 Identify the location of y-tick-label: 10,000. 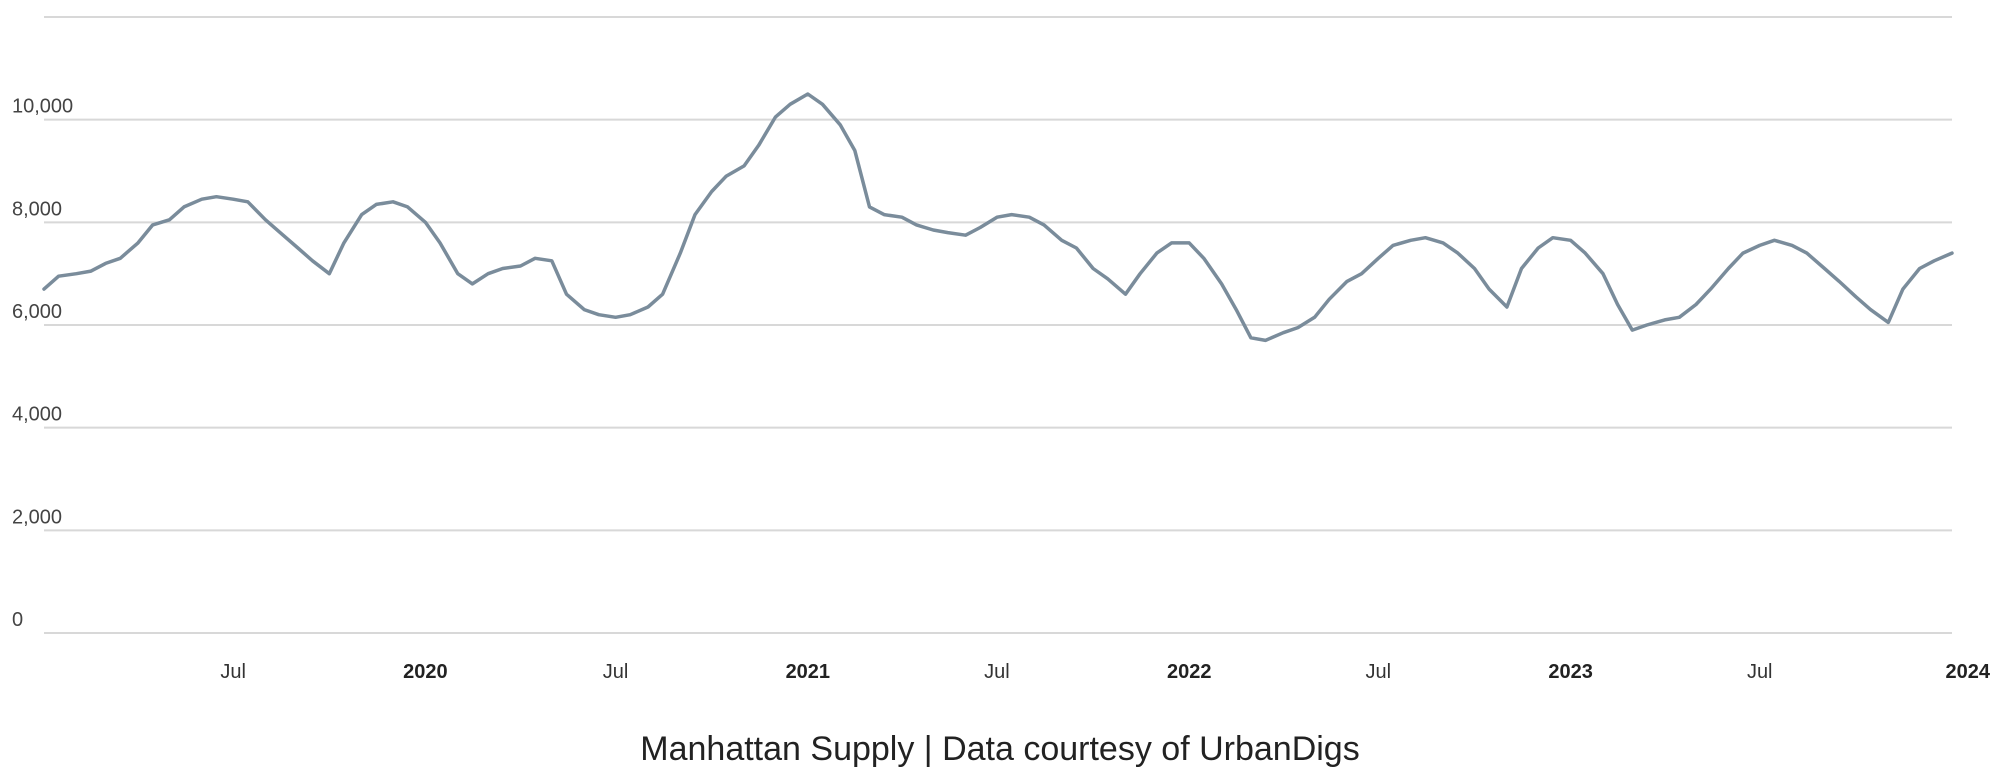
(42, 107).